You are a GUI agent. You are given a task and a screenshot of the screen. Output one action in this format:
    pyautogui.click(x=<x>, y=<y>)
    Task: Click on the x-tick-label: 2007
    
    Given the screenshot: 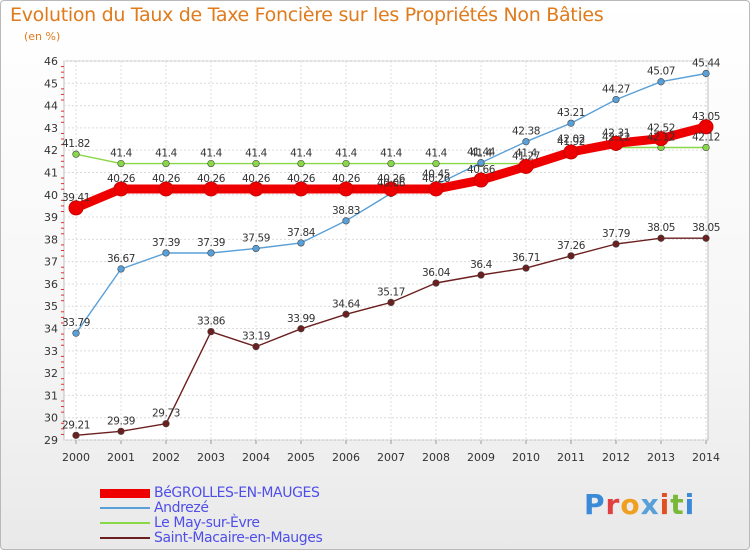 What is the action you would take?
    pyautogui.click(x=391, y=457)
    